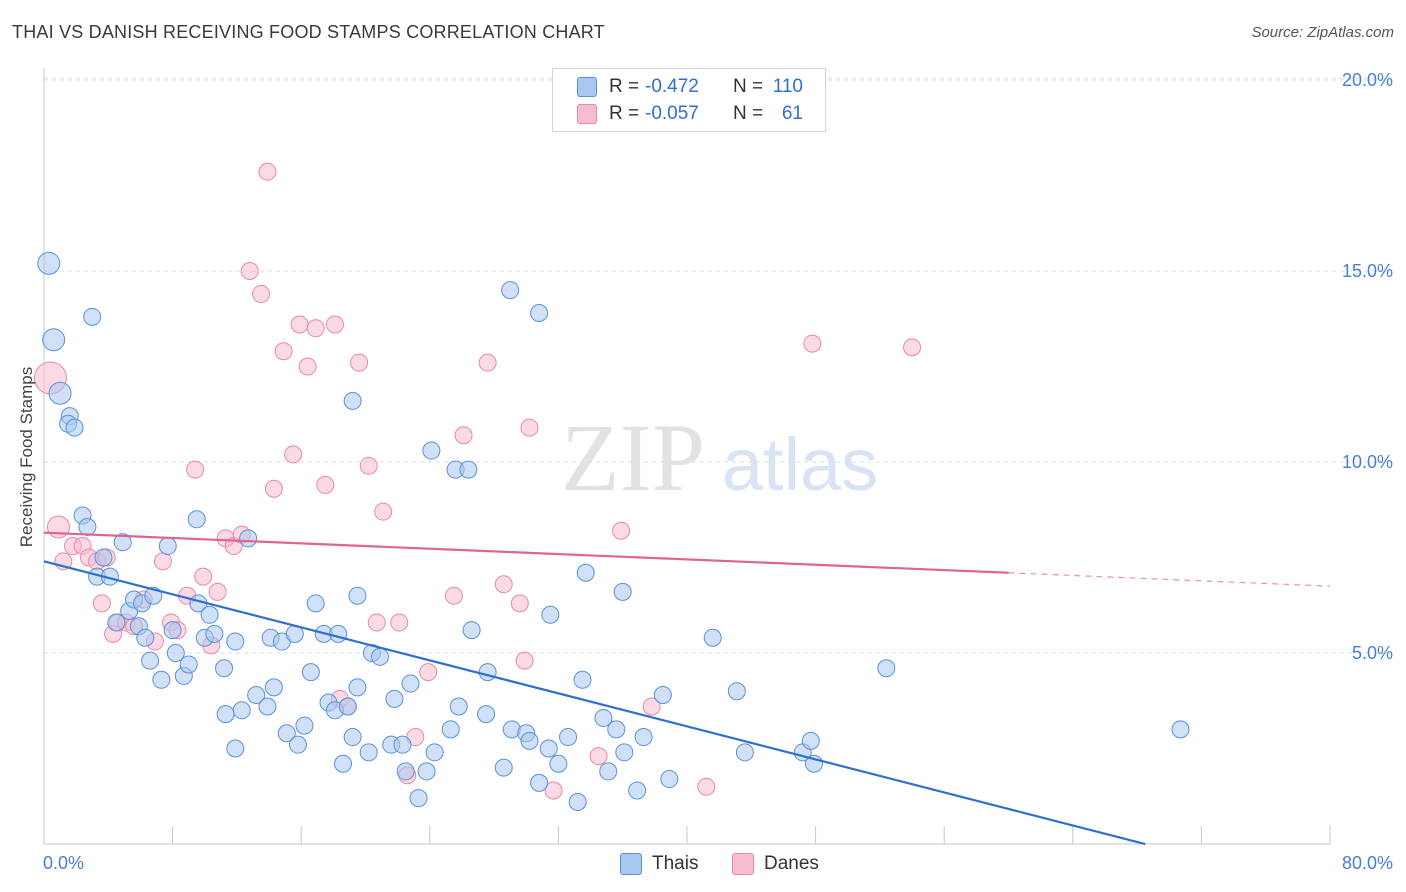 The image size is (1406, 892). I want to click on y-tick-label: 10.0%, so click(1367, 462).